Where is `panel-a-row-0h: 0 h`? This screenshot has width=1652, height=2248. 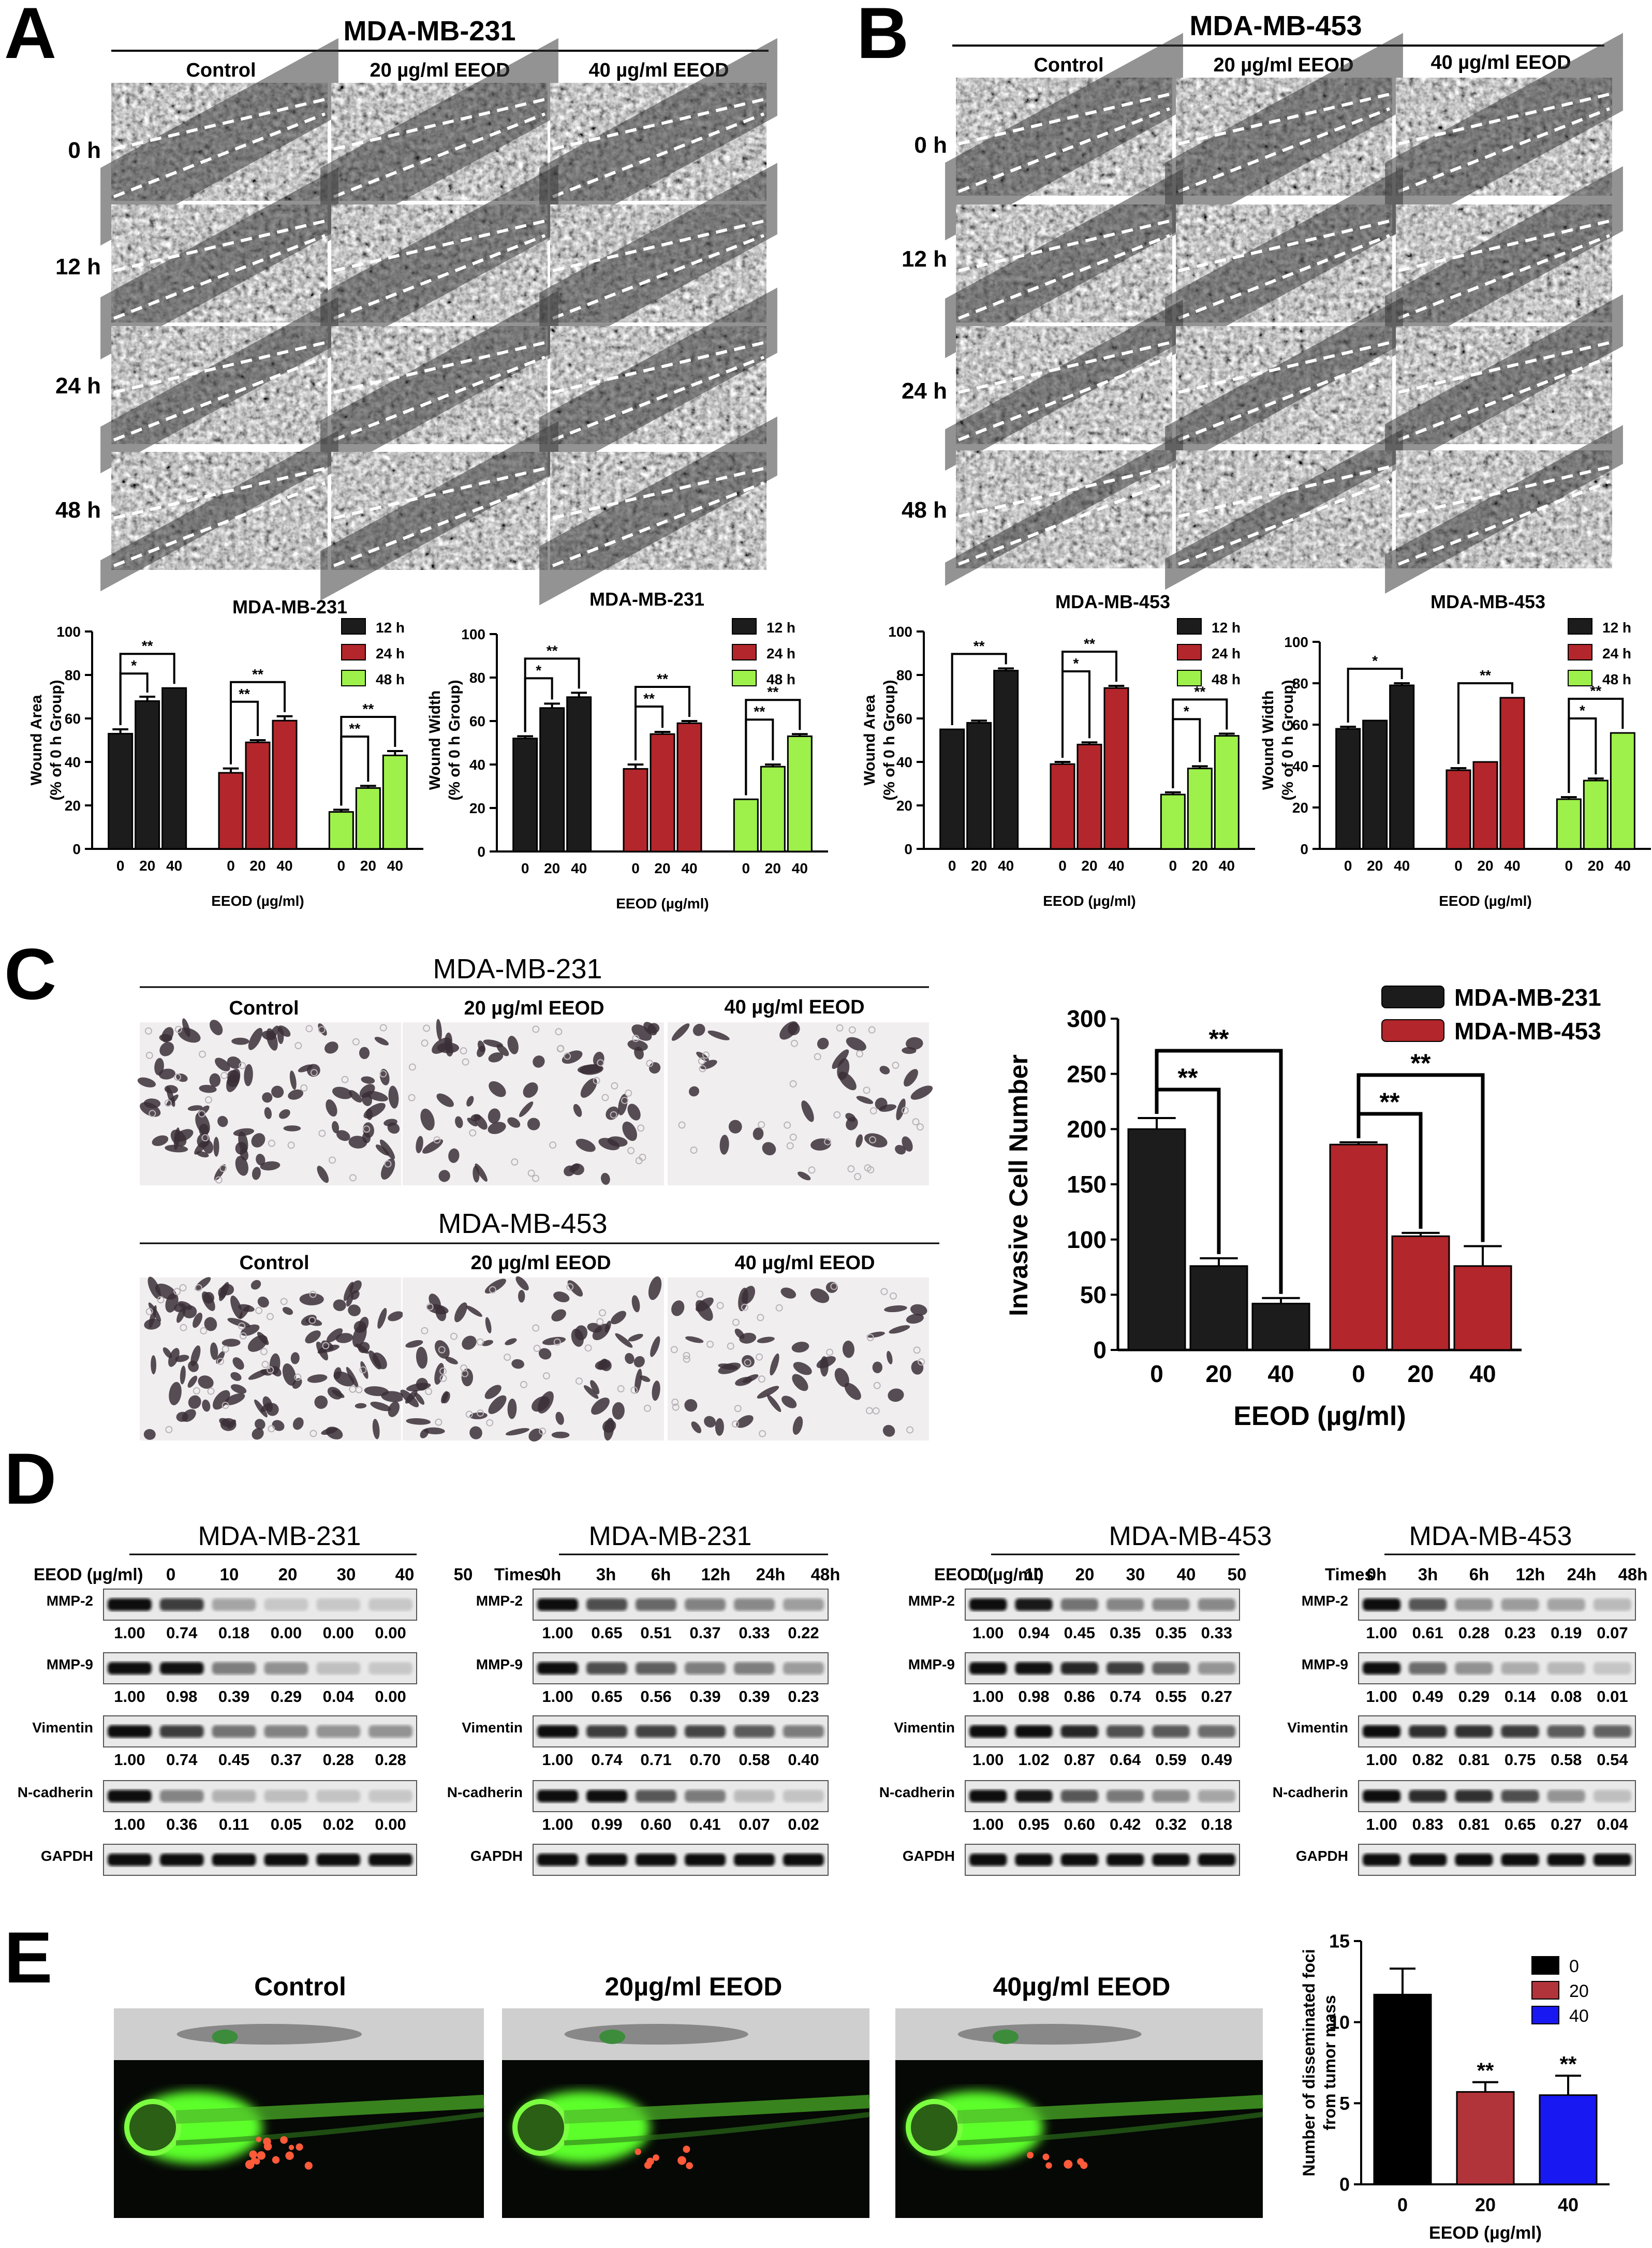 panel-a-row-0h: 0 h is located at coordinates (84, 151).